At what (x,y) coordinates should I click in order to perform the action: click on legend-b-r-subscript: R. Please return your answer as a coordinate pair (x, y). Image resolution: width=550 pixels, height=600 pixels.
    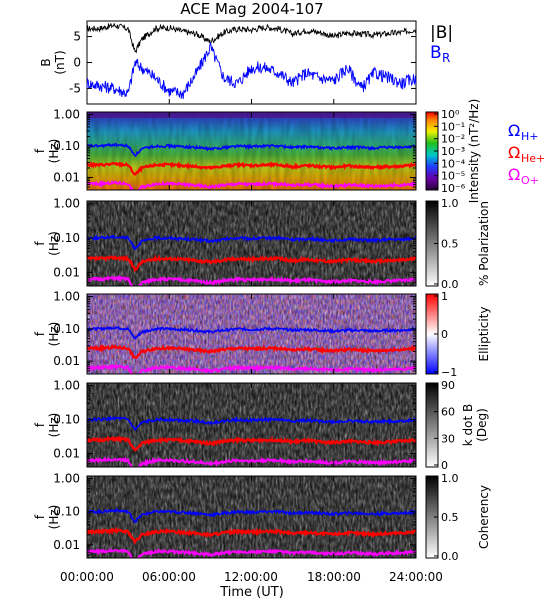
    Looking at the image, I should click on (446, 58).